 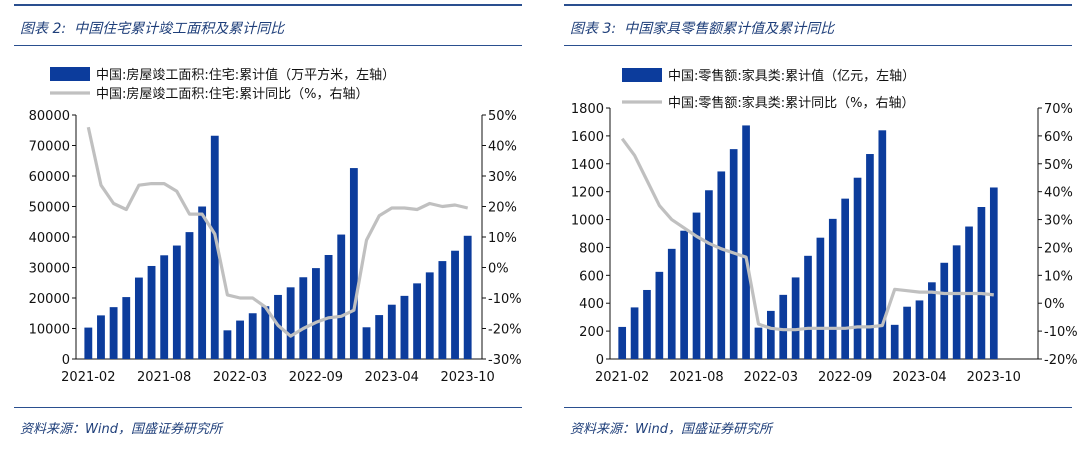 What do you see at coordinates (49, 116) in the screenshot?
I see `left-tick-label: 80000` at bounding box center [49, 116].